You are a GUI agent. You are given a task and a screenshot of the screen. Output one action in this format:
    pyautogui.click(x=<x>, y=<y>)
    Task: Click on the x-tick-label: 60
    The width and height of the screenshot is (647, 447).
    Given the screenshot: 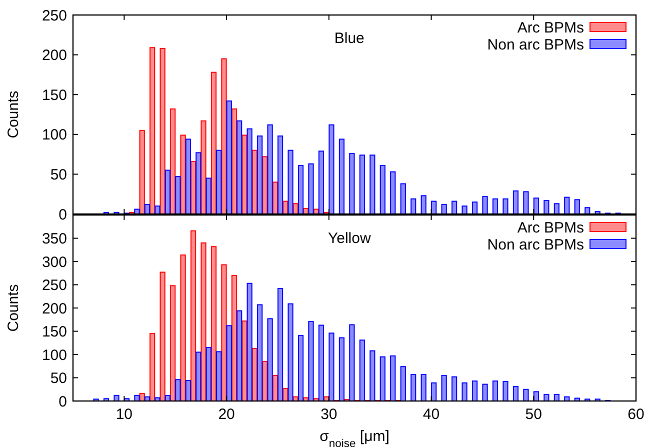 What is the action you would take?
    pyautogui.click(x=636, y=414)
    